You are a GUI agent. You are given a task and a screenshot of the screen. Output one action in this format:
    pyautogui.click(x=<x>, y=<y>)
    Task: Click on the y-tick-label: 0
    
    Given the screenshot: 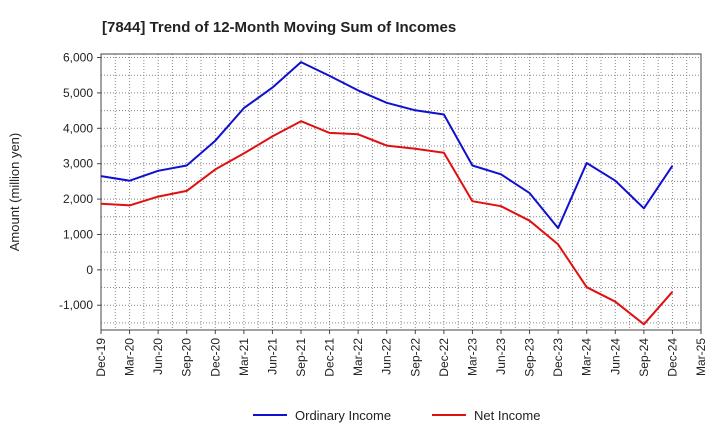 What is the action you would take?
    pyautogui.click(x=89, y=270)
    